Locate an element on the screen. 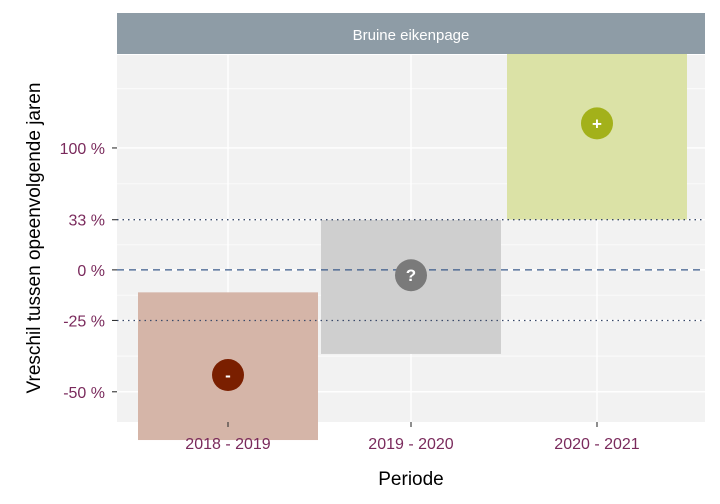 The image size is (720, 504). y-tick-label: 100 % is located at coordinates (82, 149).